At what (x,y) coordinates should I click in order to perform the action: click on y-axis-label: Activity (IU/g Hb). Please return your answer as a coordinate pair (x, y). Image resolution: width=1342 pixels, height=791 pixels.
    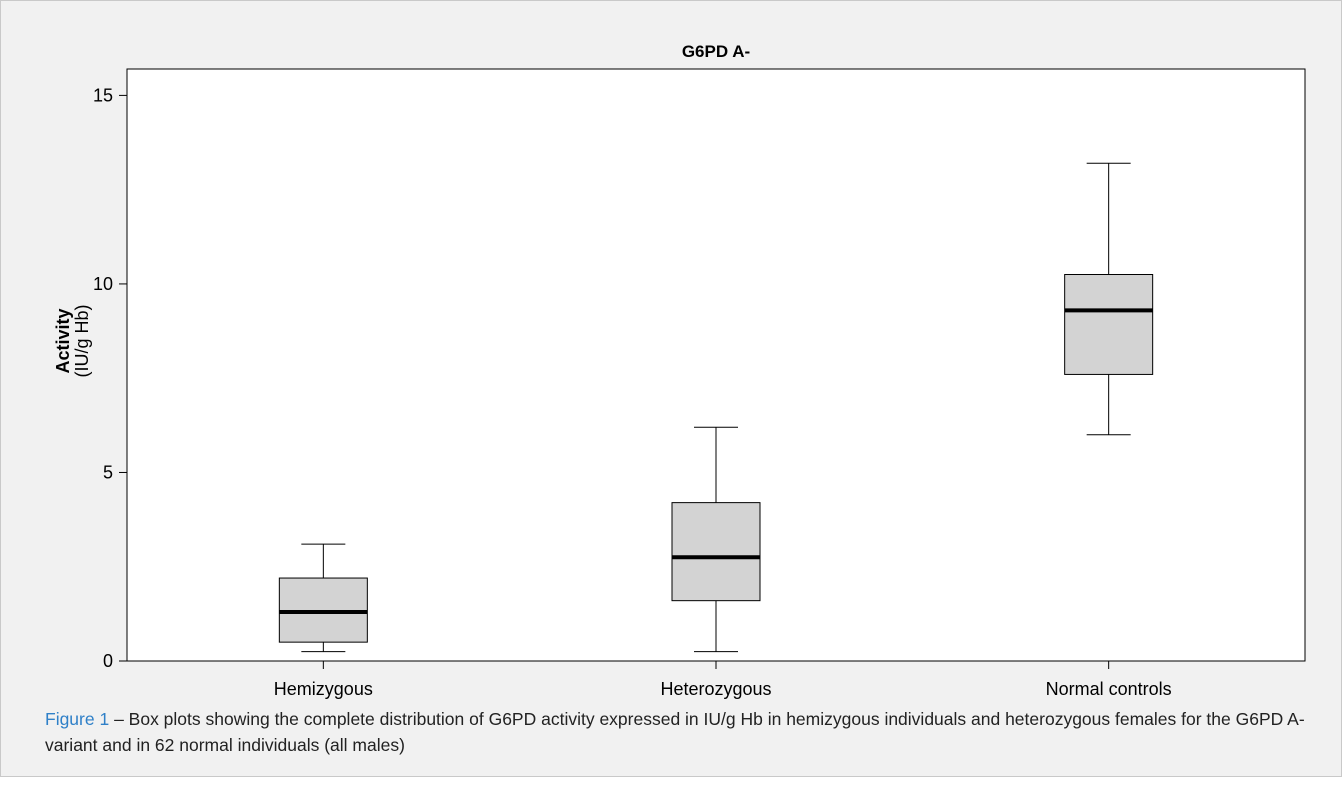
    Looking at the image, I should click on (72, 340).